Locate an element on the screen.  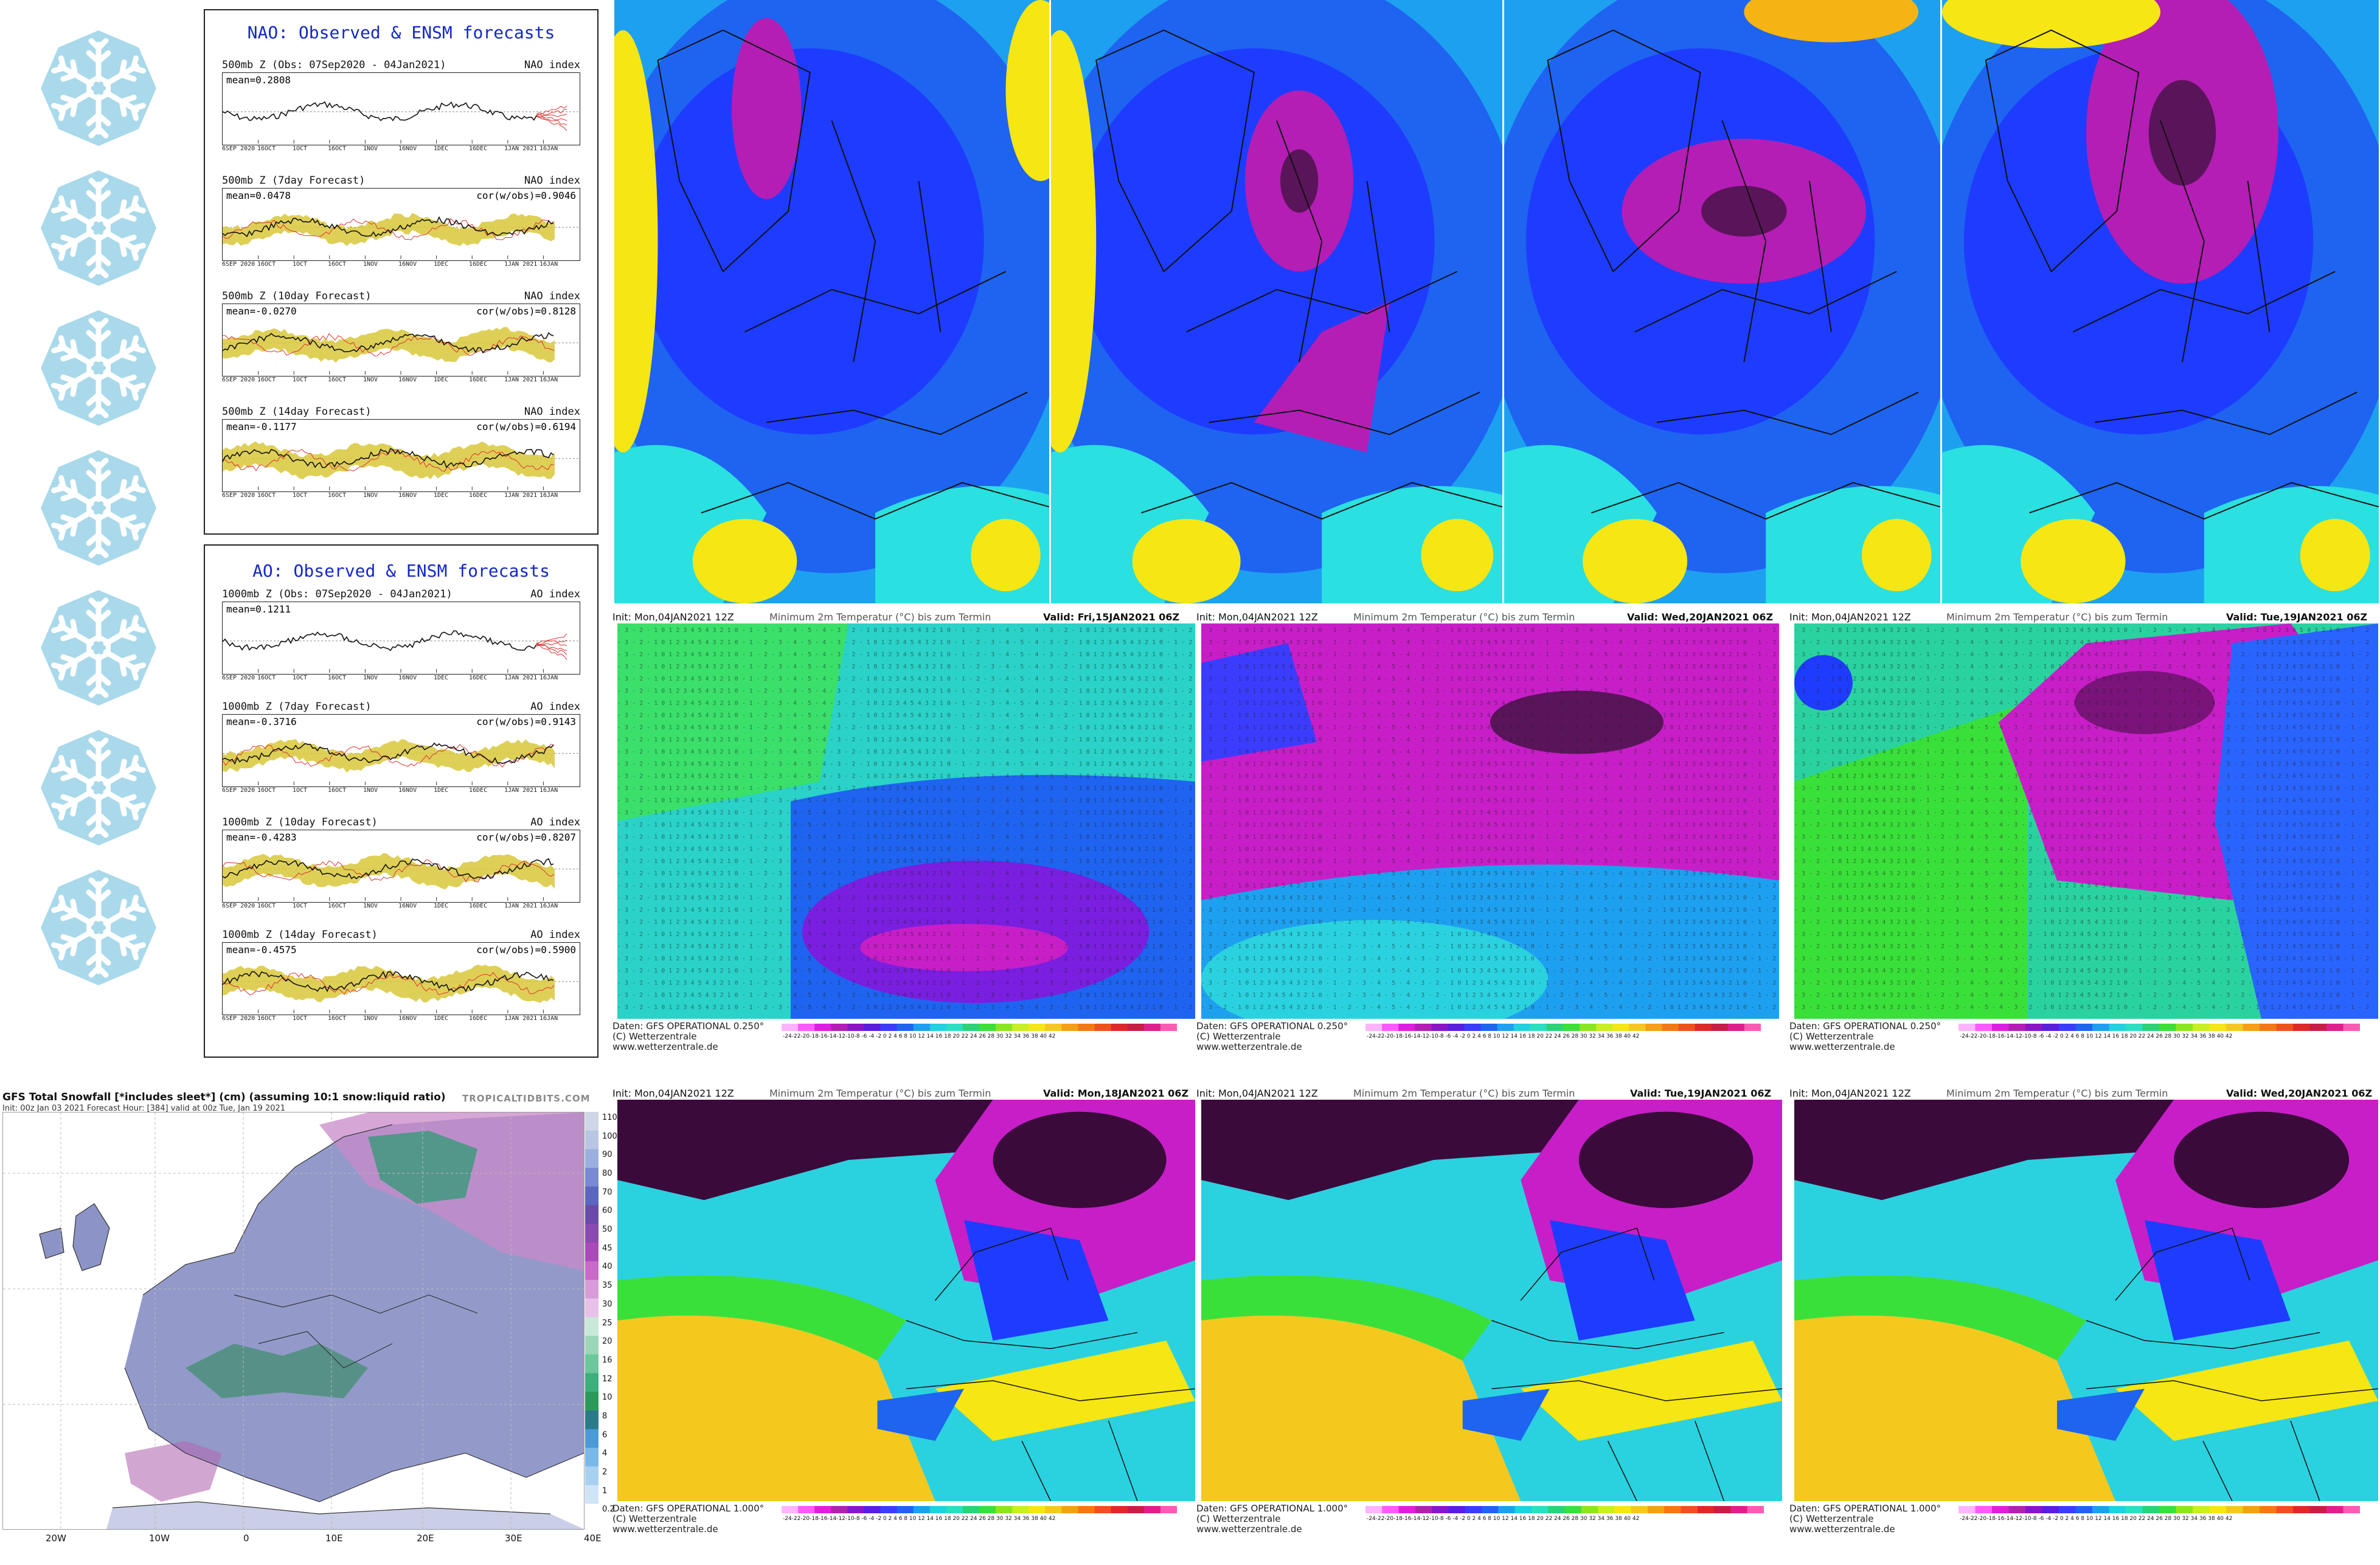
subplot-mean: mean=0.2808 is located at coordinates (258, 80).